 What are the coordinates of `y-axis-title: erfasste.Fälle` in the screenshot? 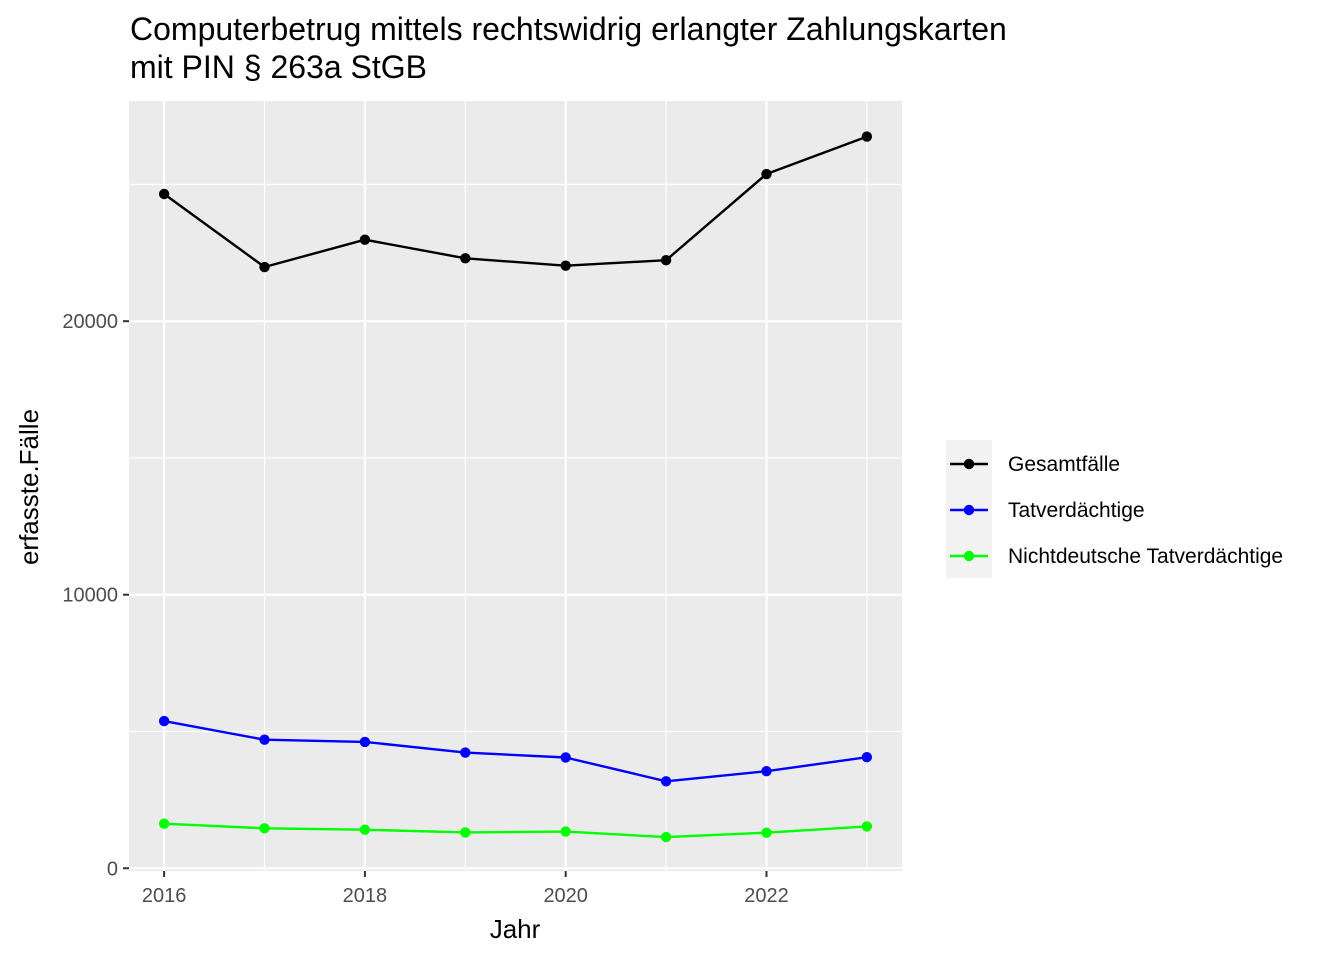 It's located at (29, 487).